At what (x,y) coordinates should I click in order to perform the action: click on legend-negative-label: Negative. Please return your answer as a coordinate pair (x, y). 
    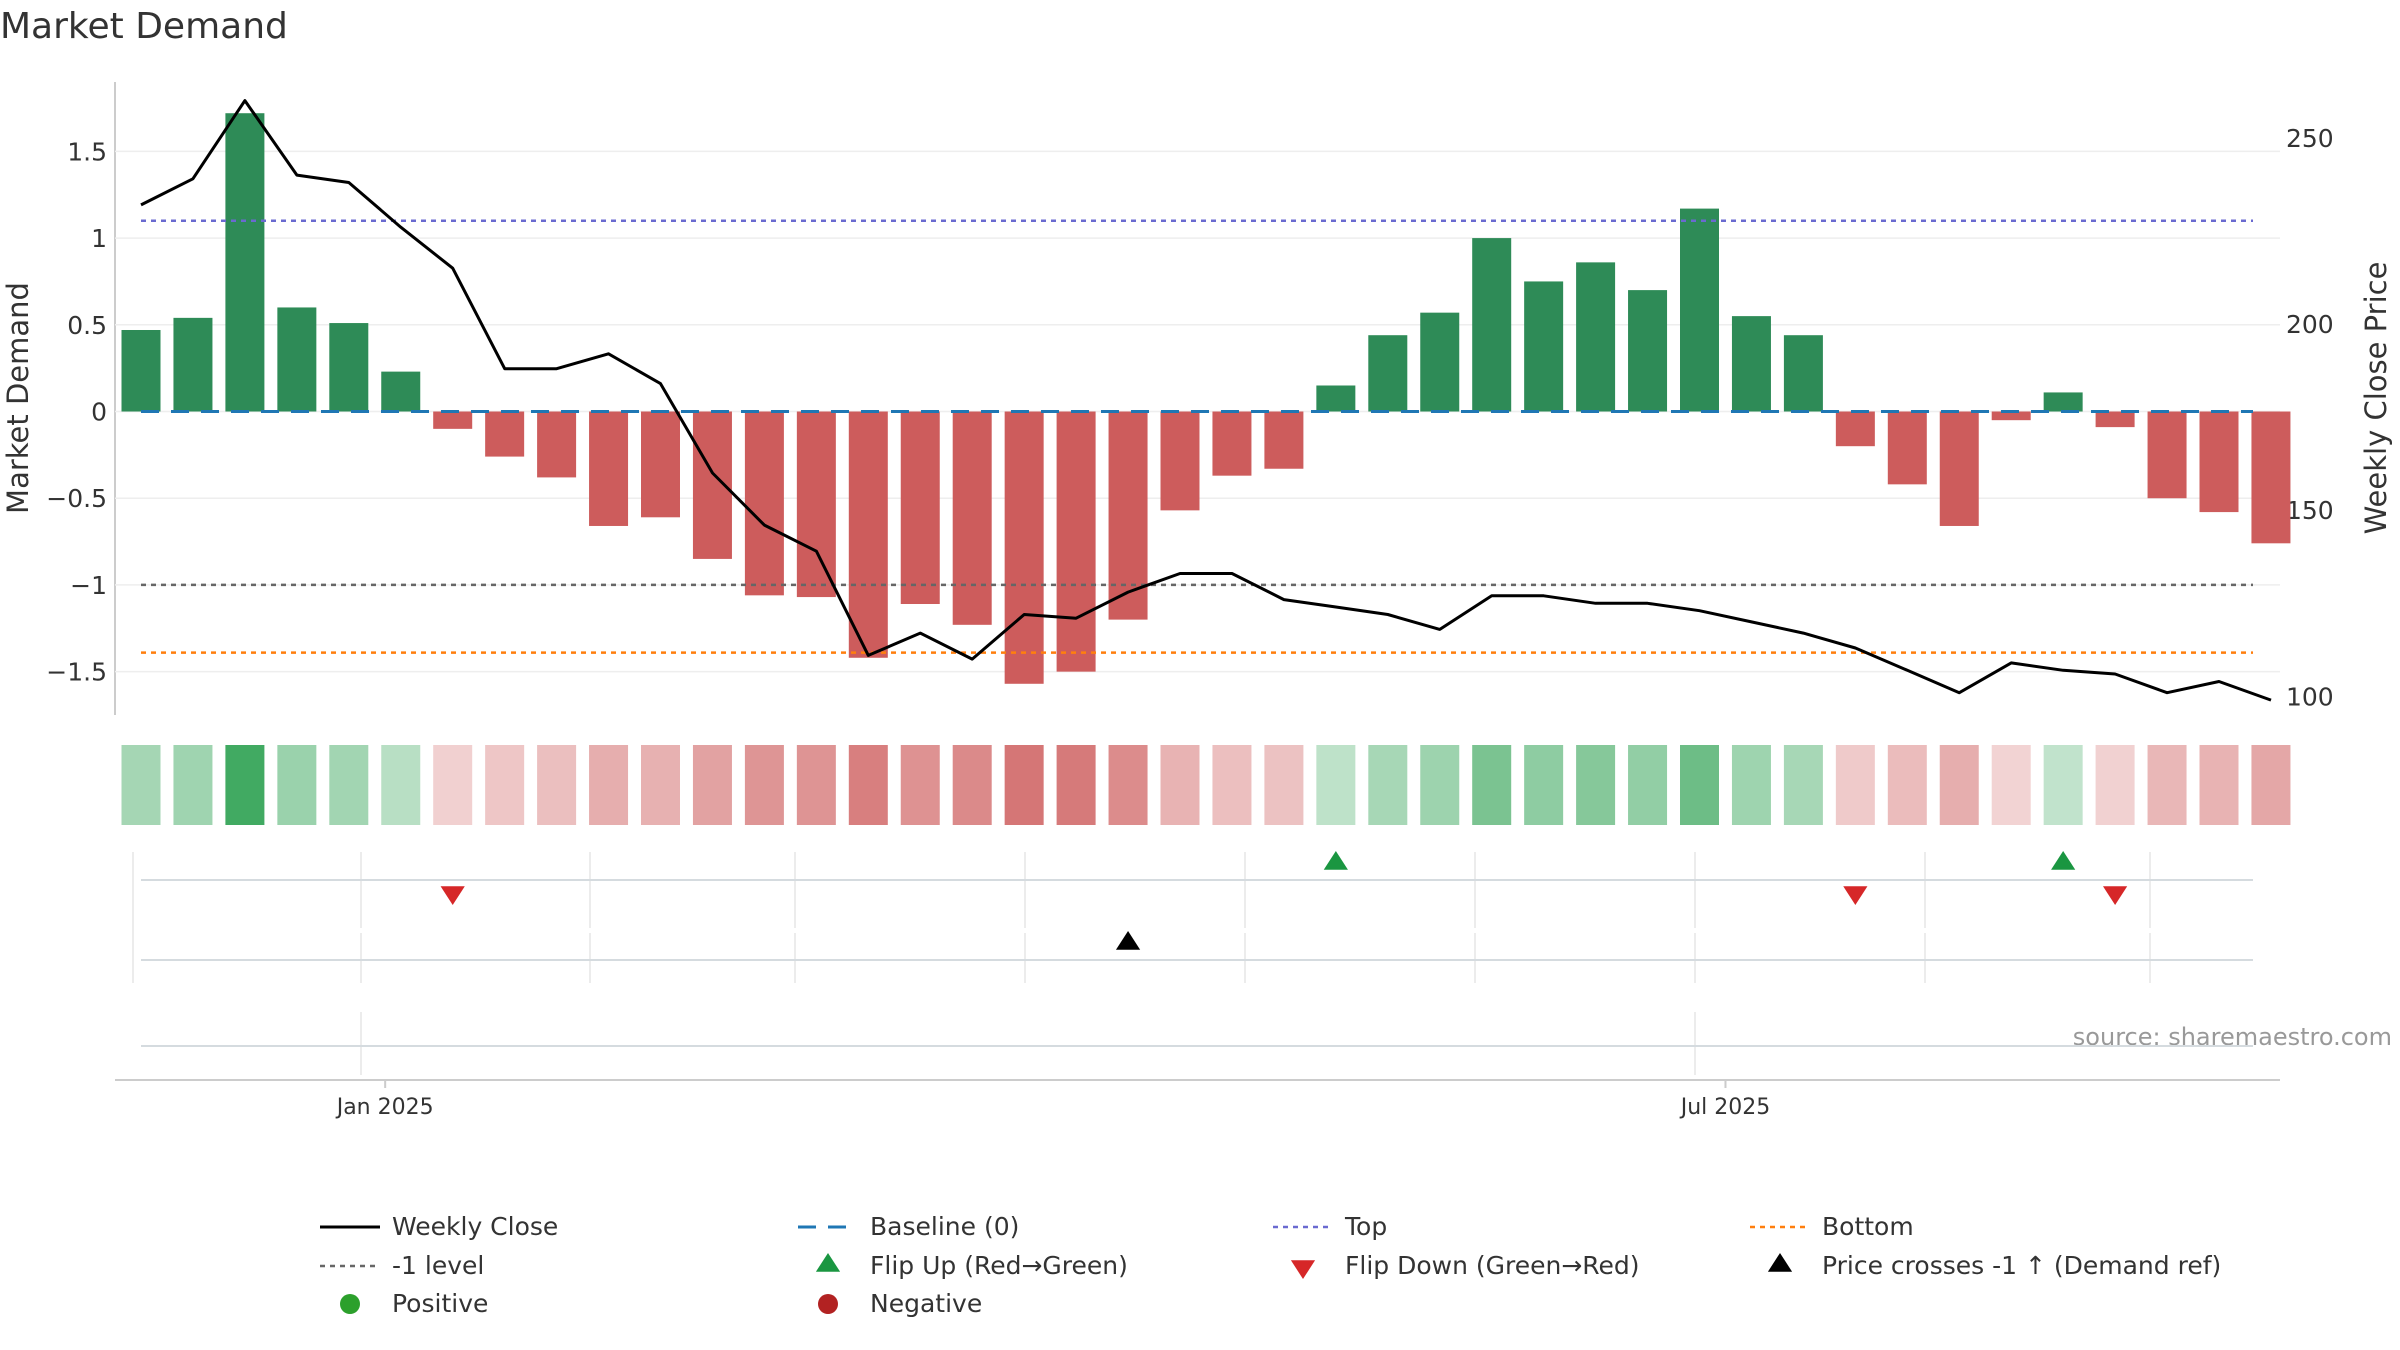
    Looking at the image, I should click on (926, 1303).